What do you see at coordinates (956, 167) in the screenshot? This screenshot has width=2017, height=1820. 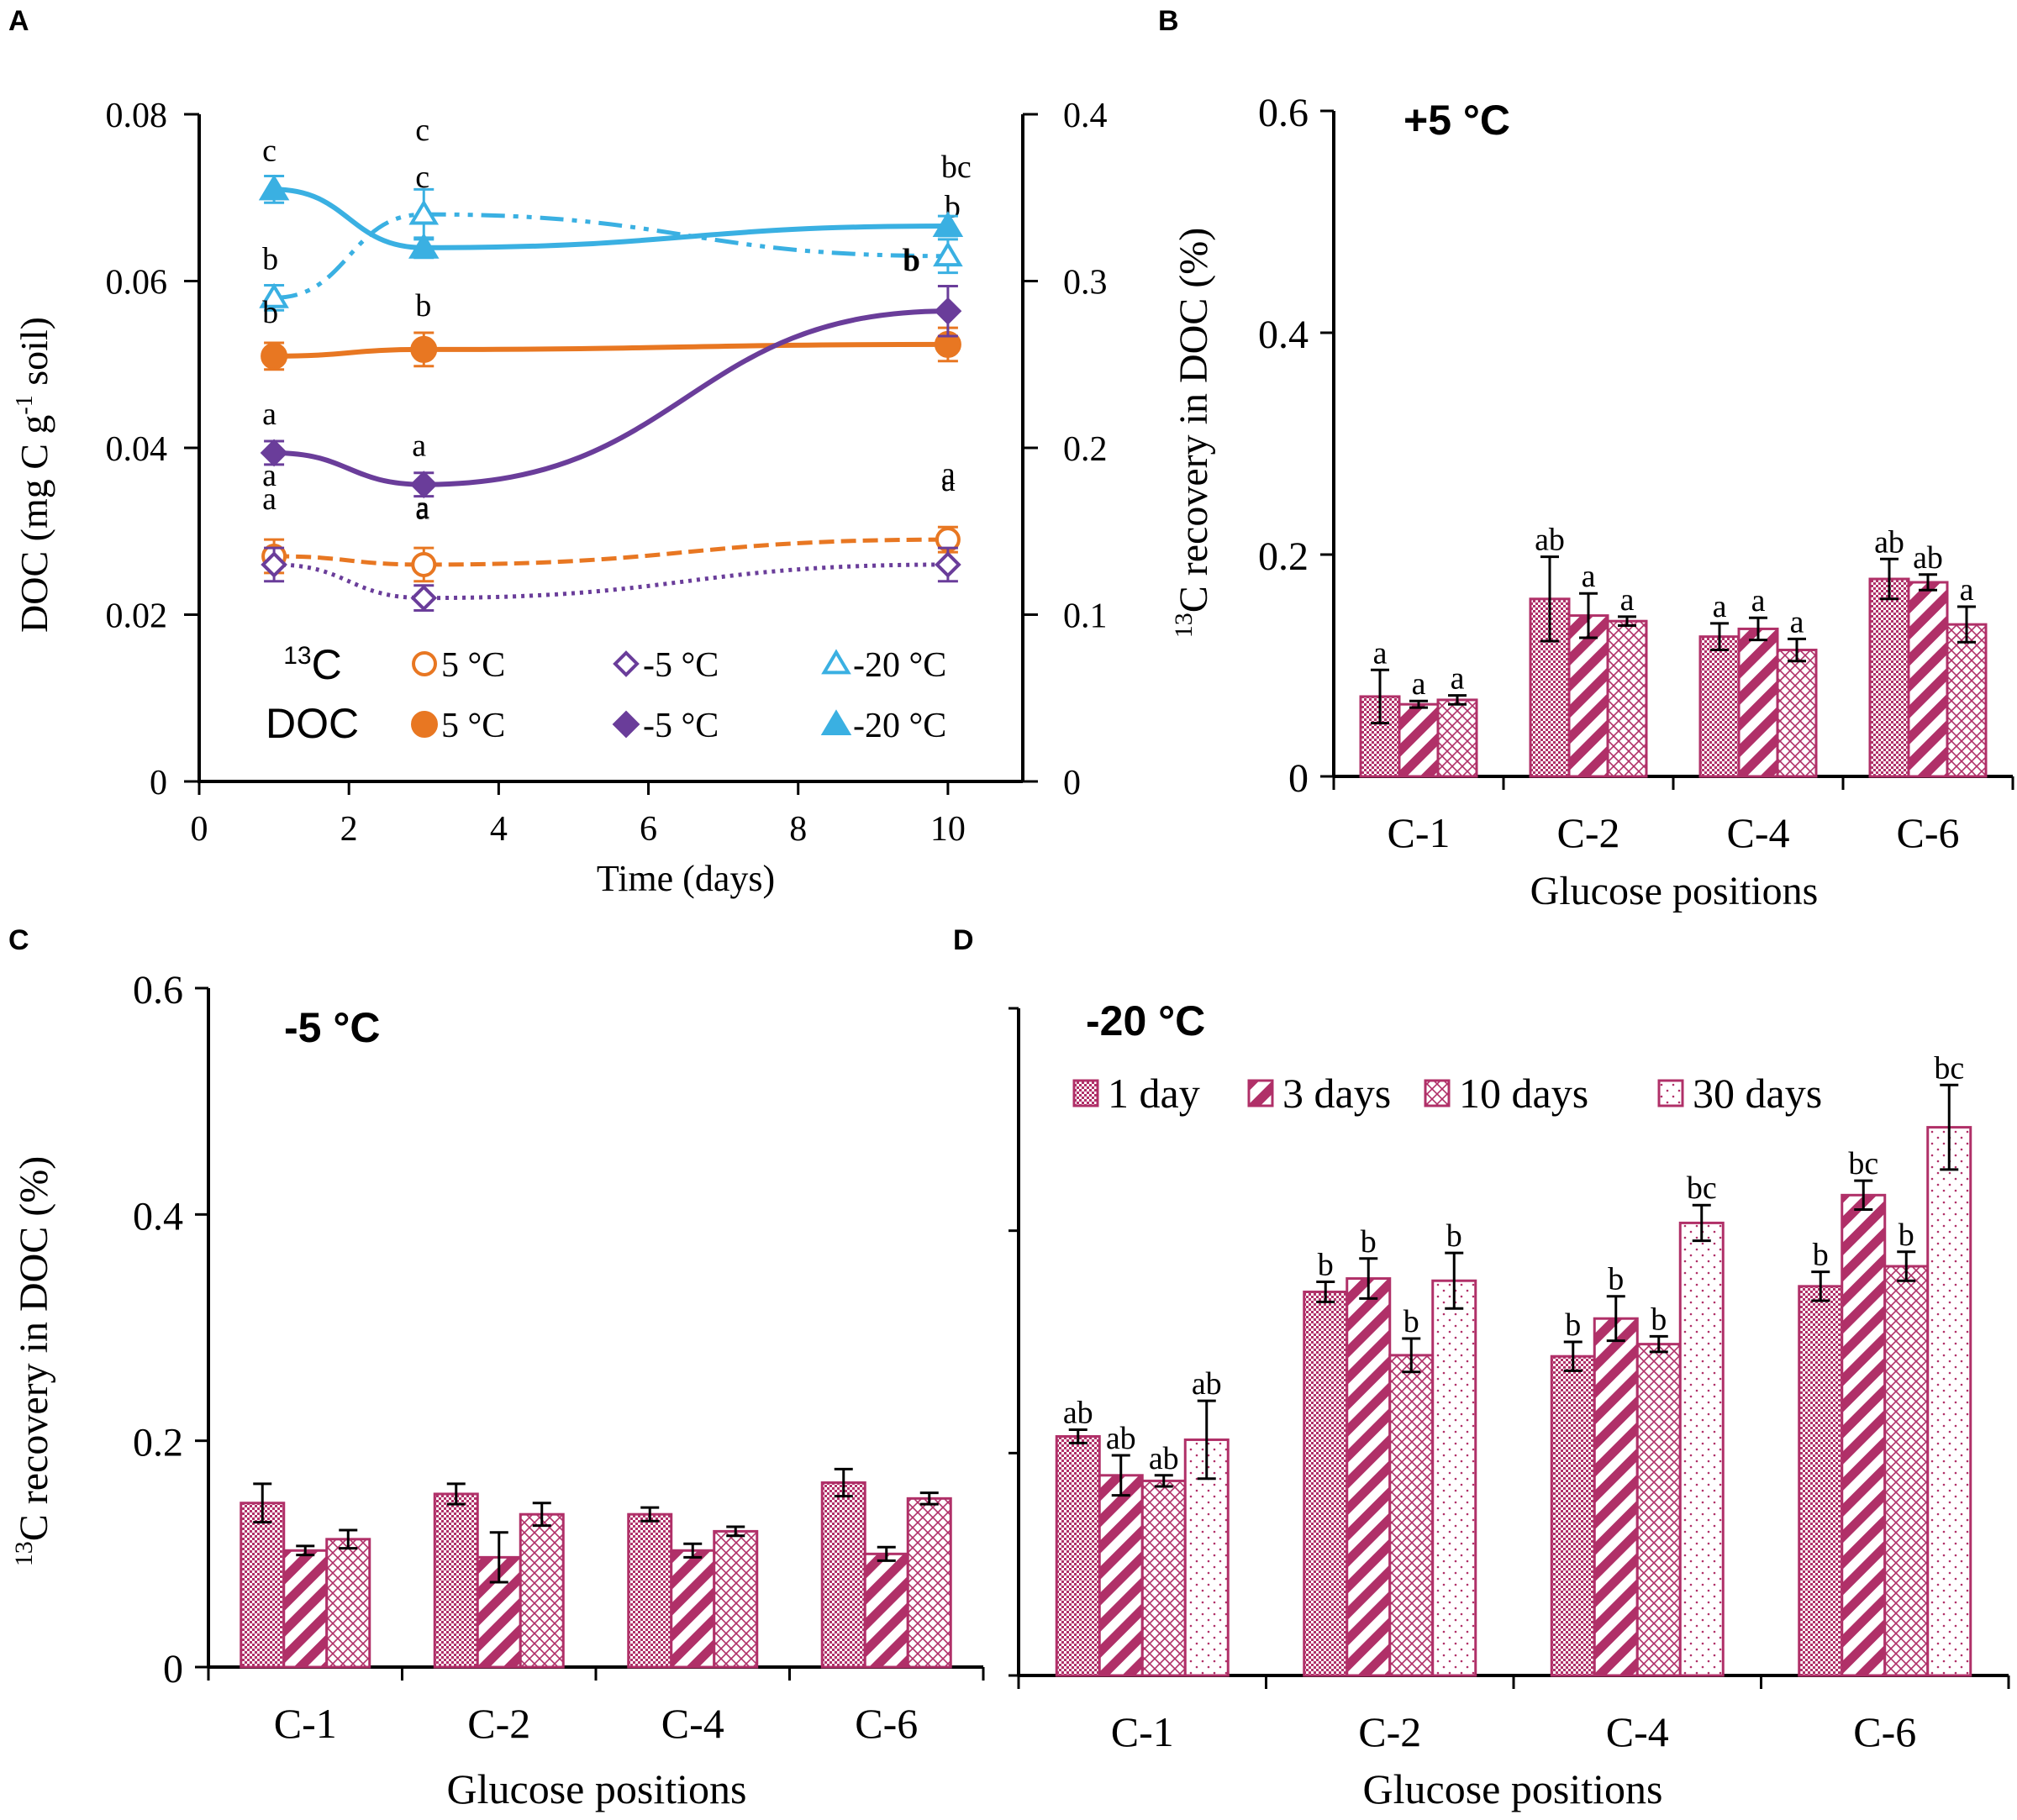 I see `panel-a-significance-letter: bc` at bounding box center [956, 167].